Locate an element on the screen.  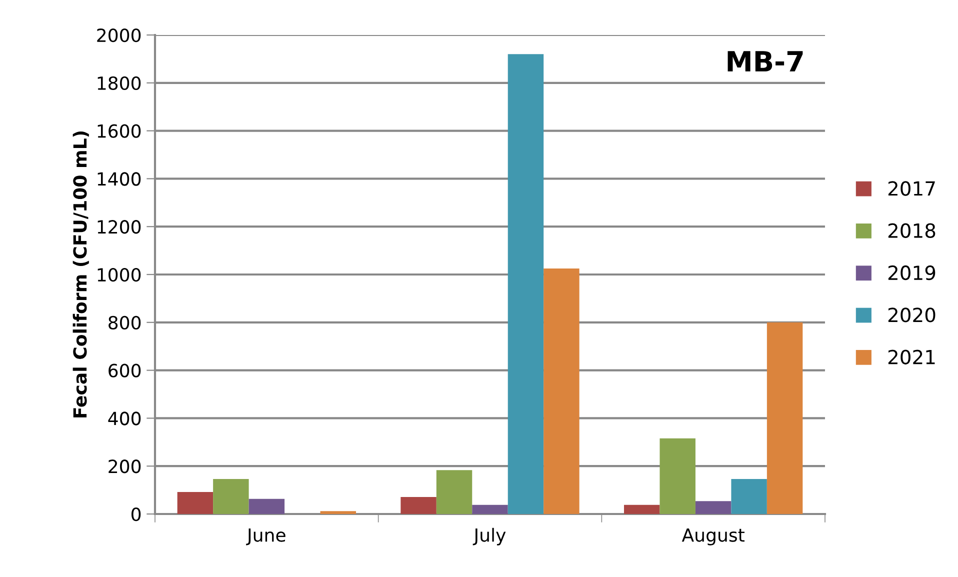
y-tick-label: 600 is located at coordinates (124, 371).